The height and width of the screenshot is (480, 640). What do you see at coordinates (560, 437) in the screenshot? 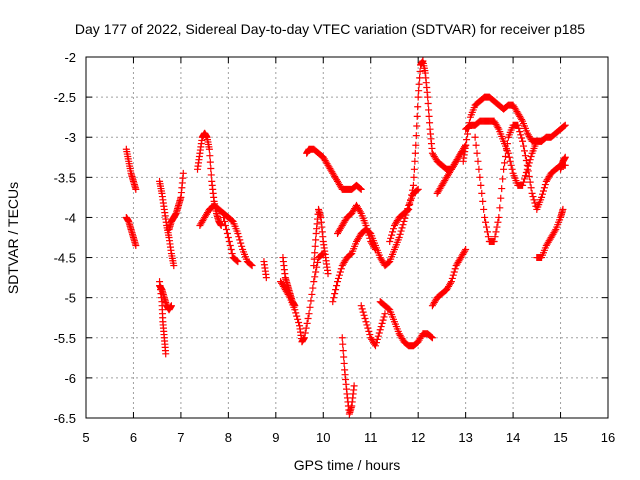
I see `x-tick-label: 15` at bounding box center [560, 437].